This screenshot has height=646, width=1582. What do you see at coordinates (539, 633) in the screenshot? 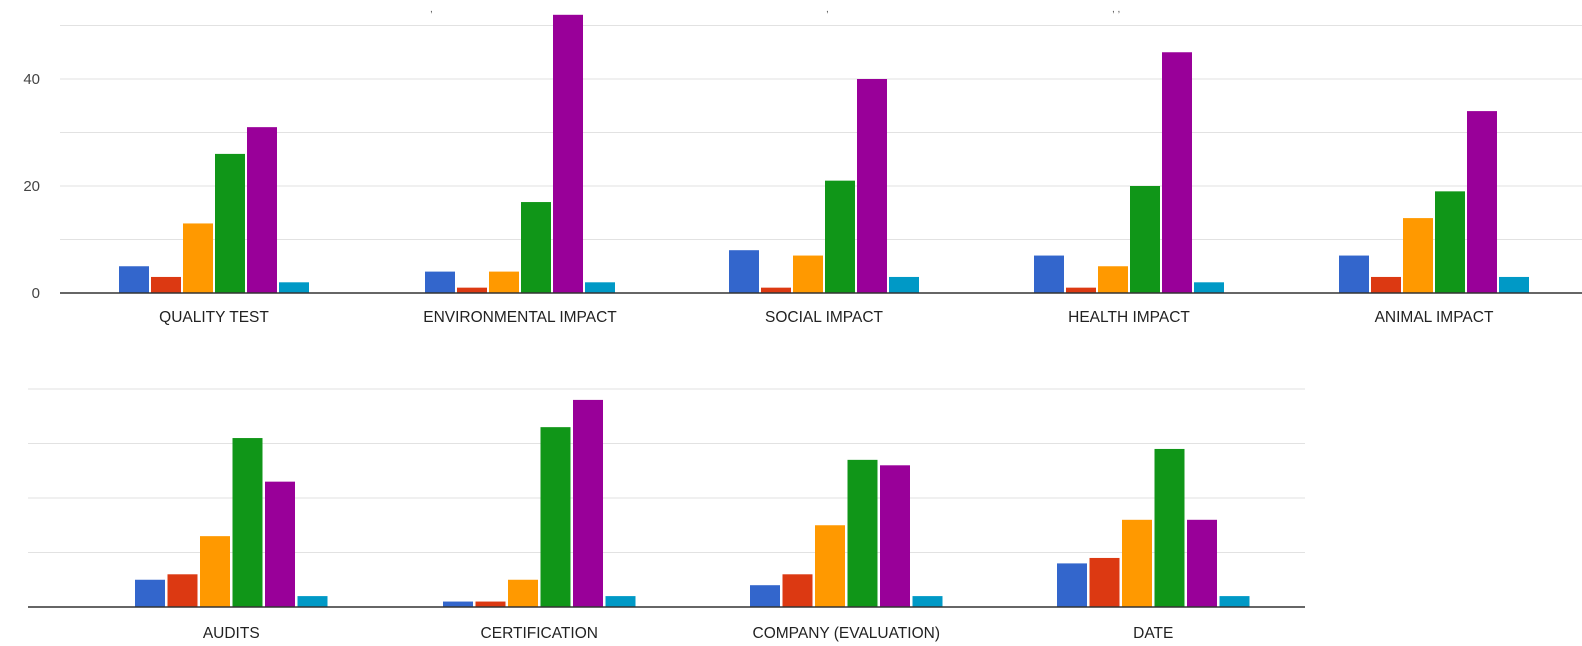
I see `x-tick-label: CERTIFICATION` at bounding box center [539, 633].